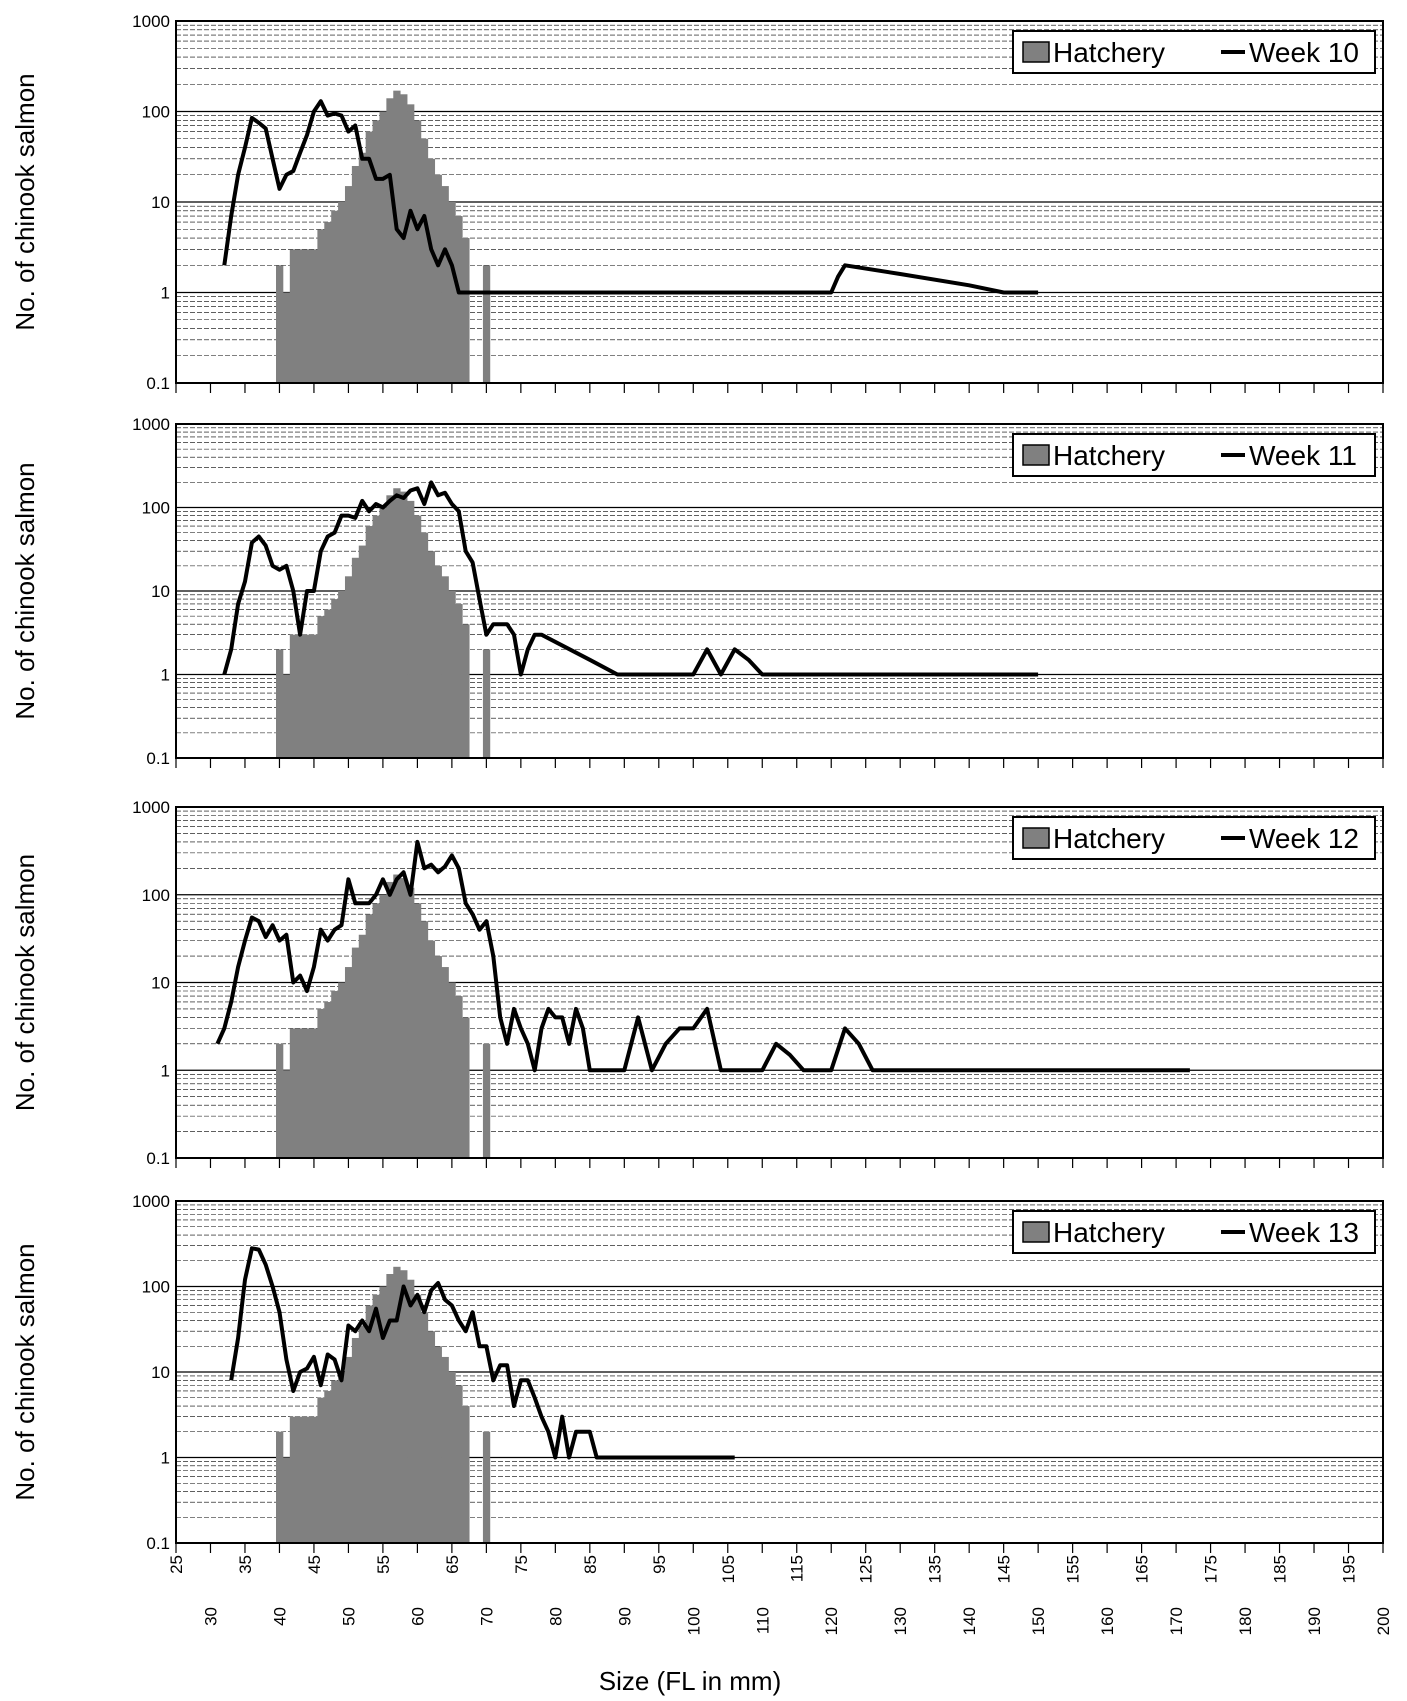 The width and height of the screenshot is (1407, 1701). I want to click on legend-label-hatchery: Hatchery, so click(1109, 52).